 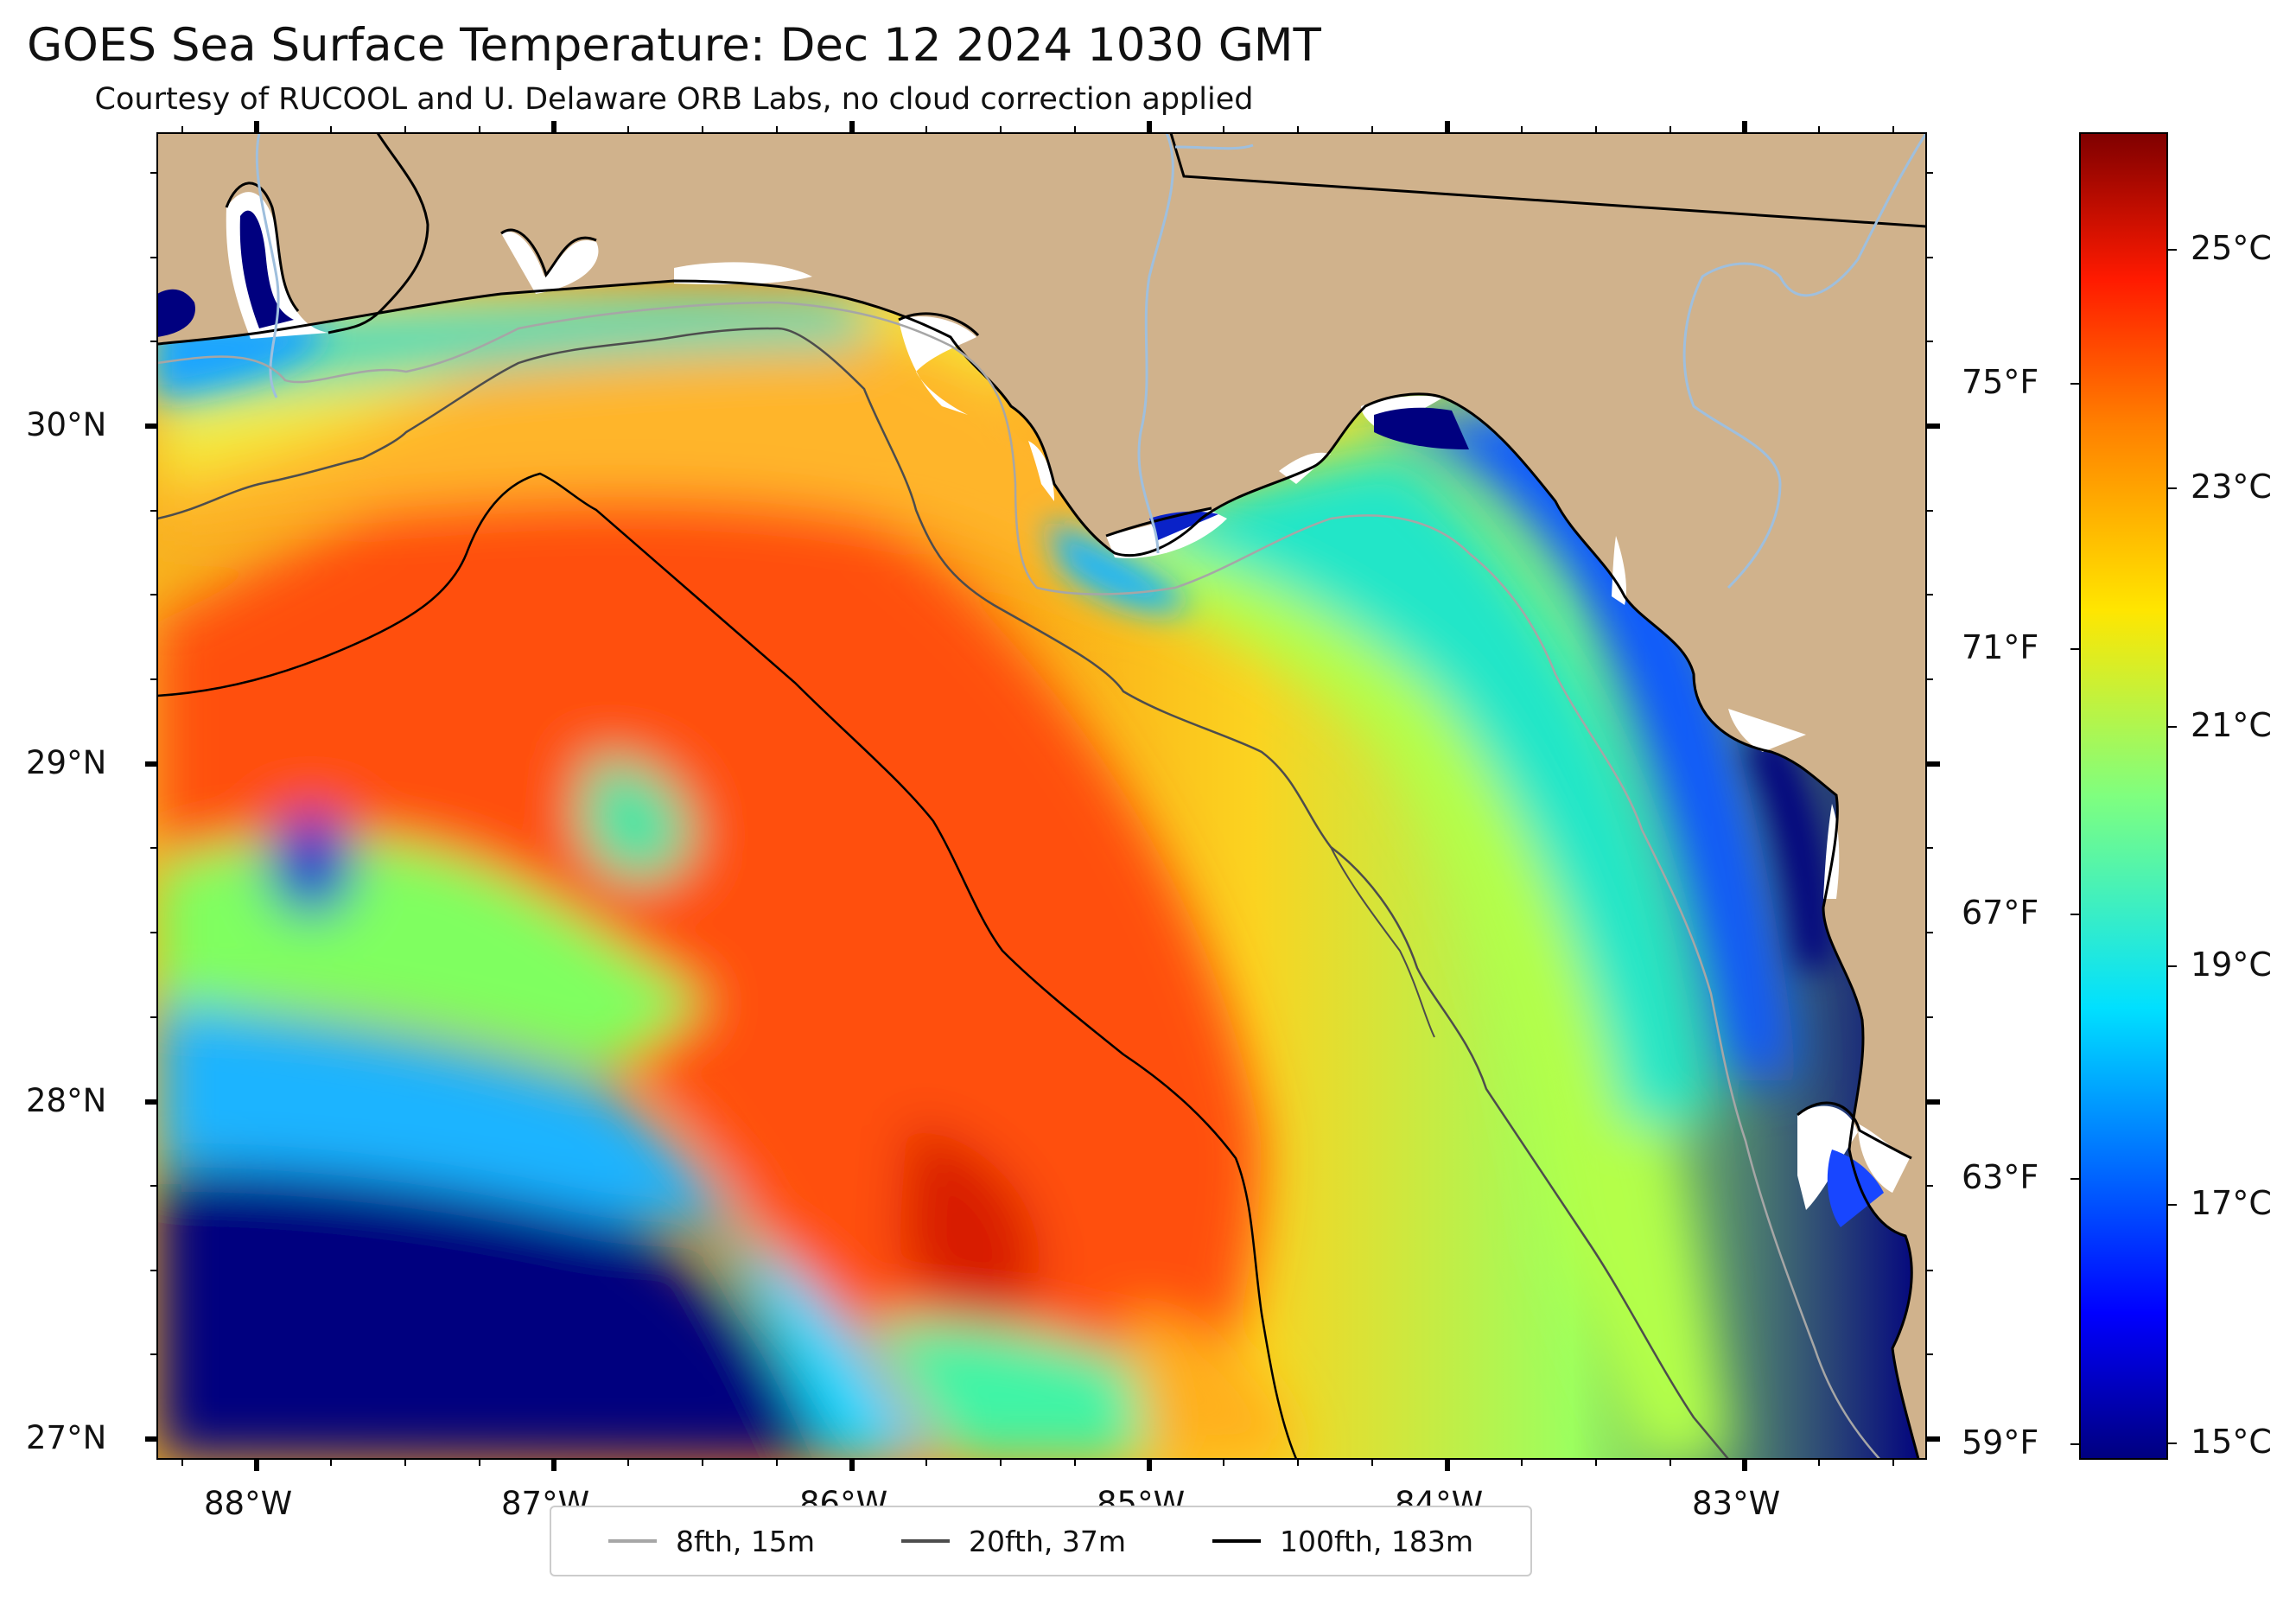 I want to click on colorbar-label-15c: 15°C, so click(x=2231, y=1442).